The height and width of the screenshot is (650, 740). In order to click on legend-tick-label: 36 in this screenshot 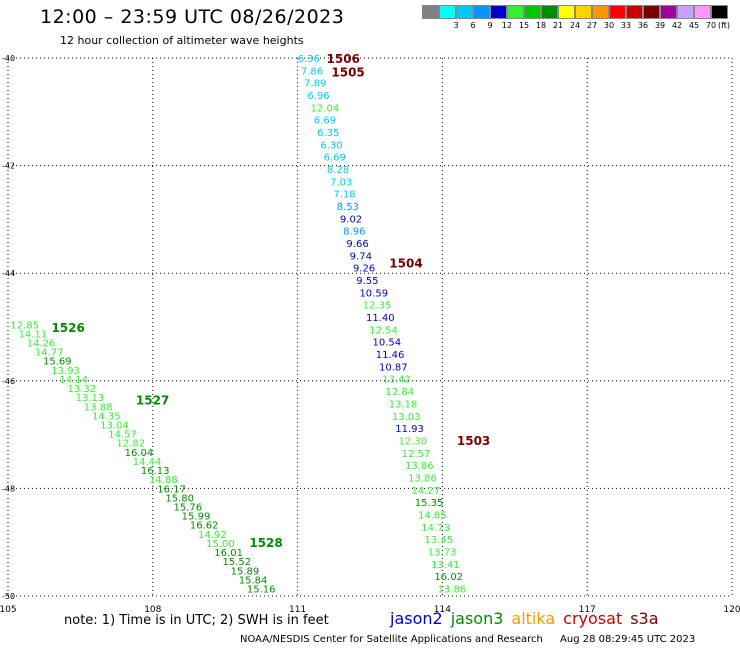, I will do `click(643, 25)`.